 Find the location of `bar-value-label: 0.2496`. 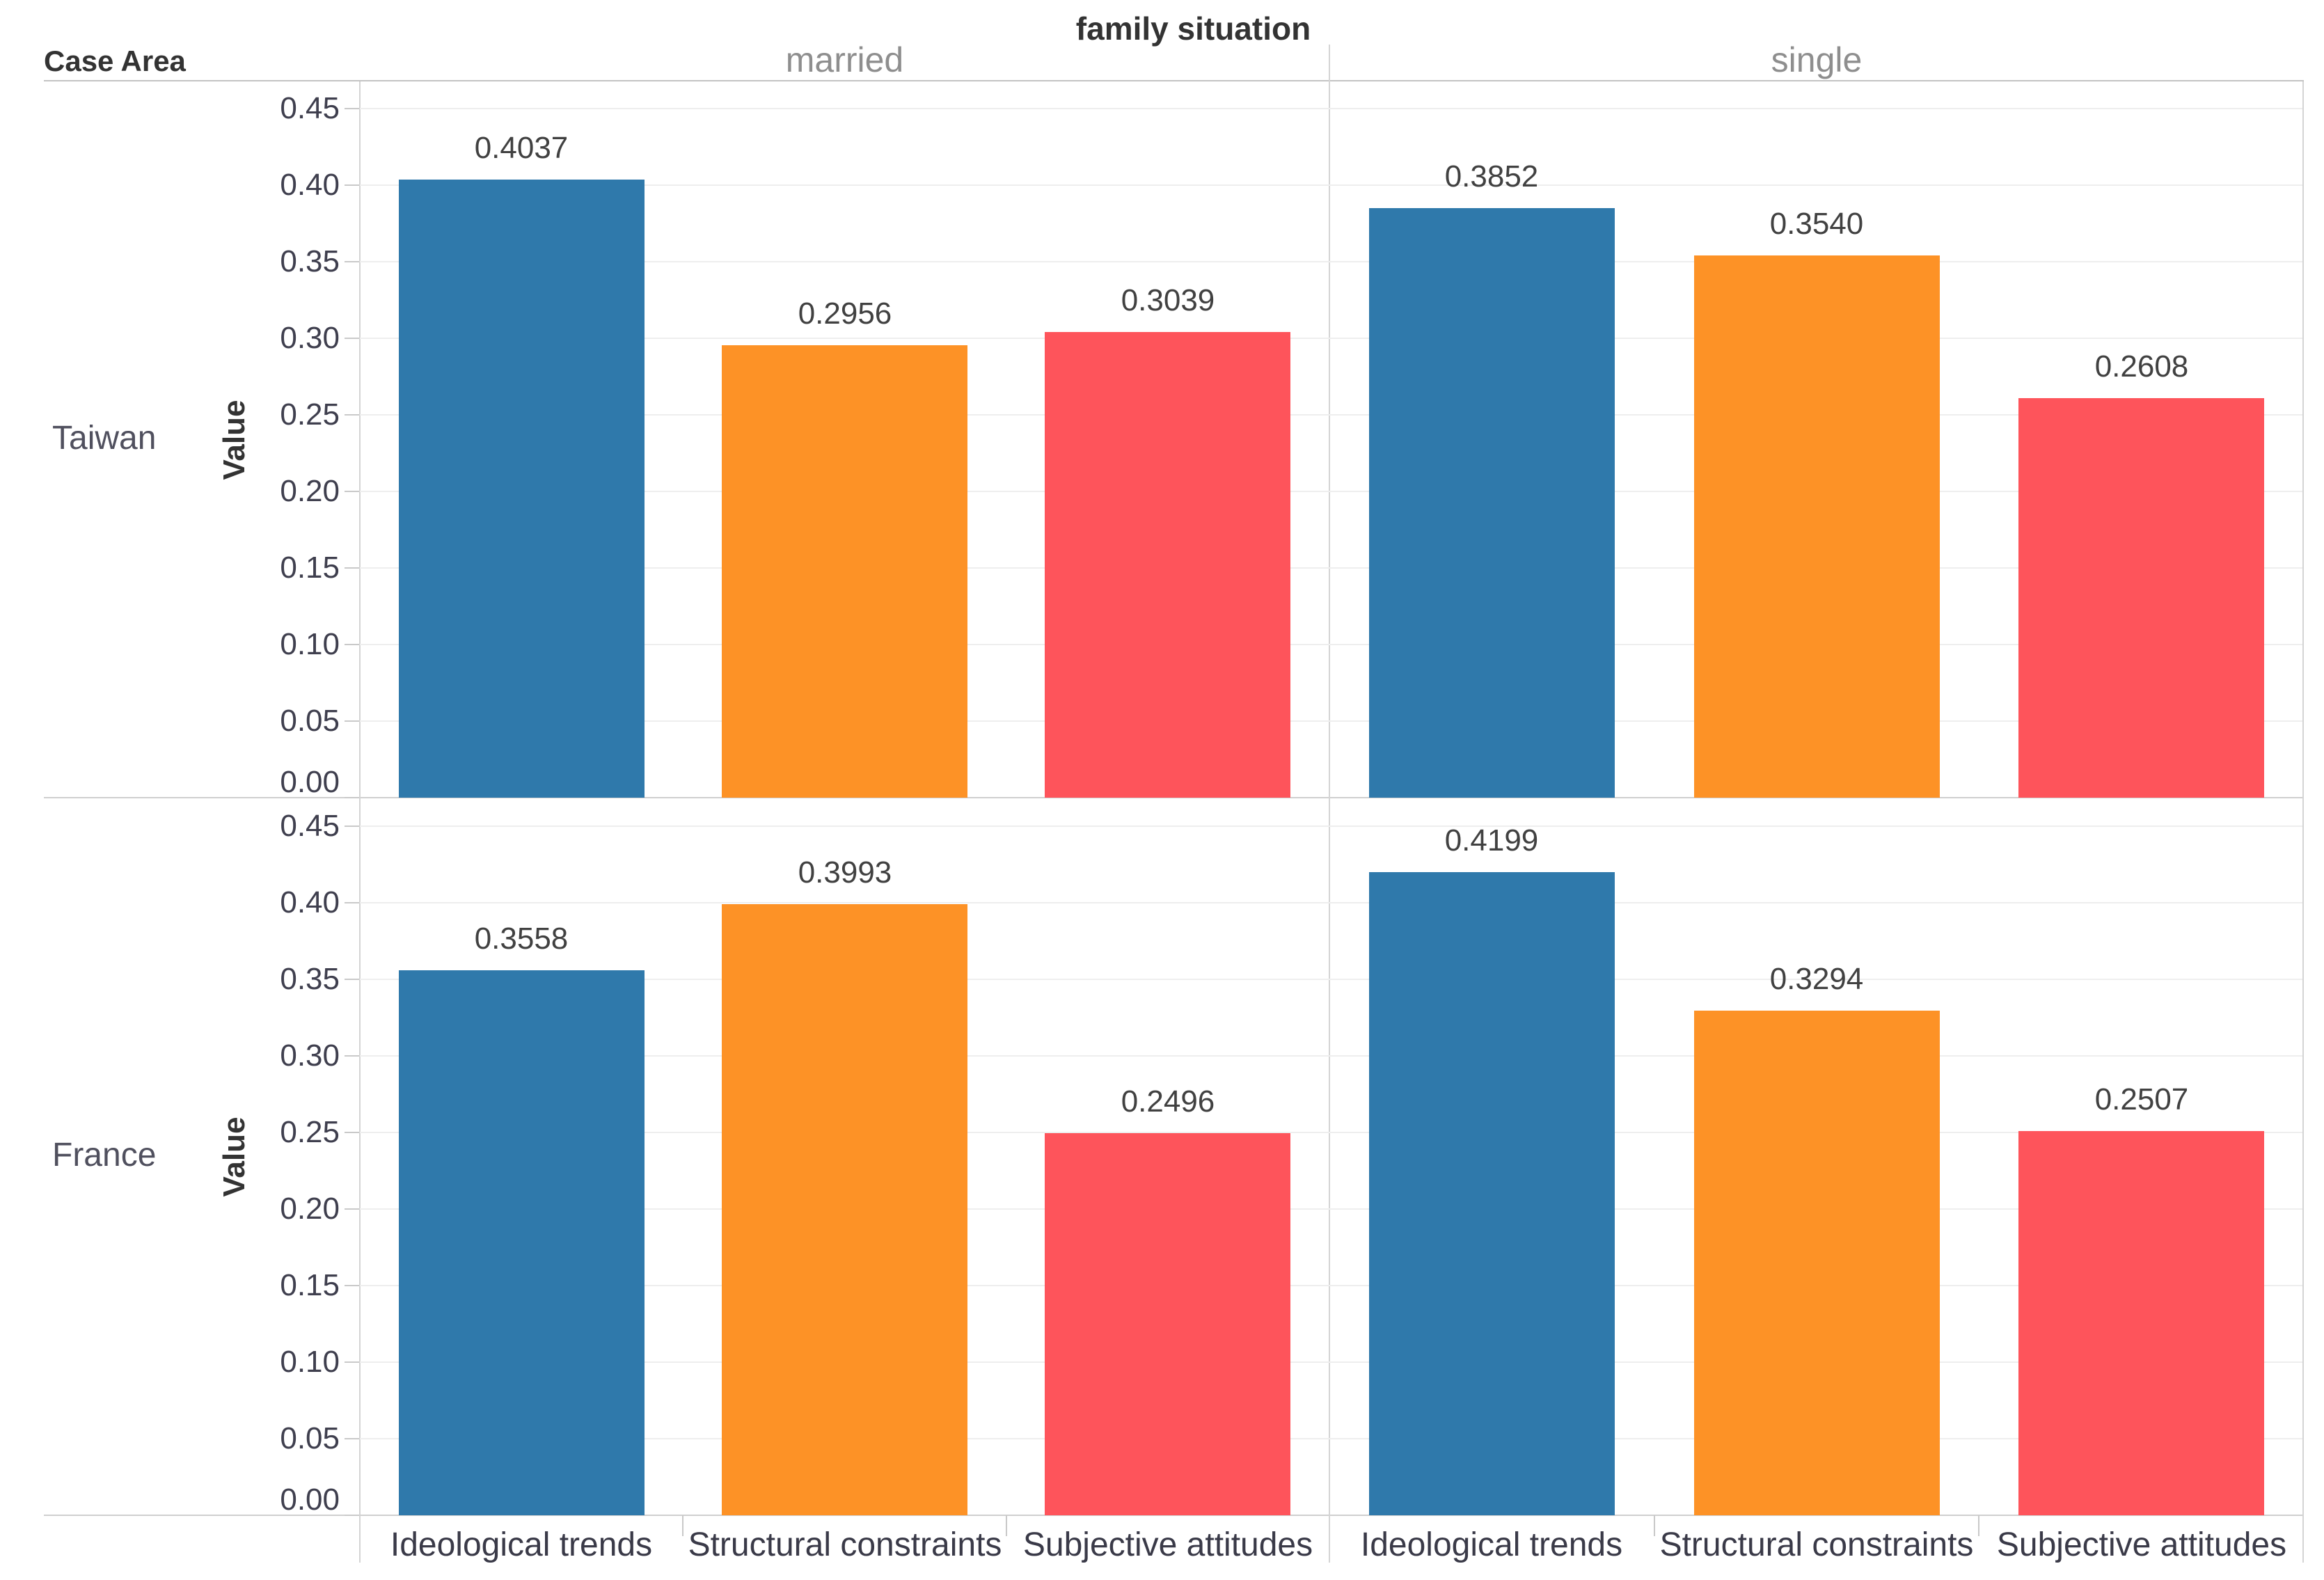

bar-value-label: 0.2496 is located at coordinates (1168, 1101).